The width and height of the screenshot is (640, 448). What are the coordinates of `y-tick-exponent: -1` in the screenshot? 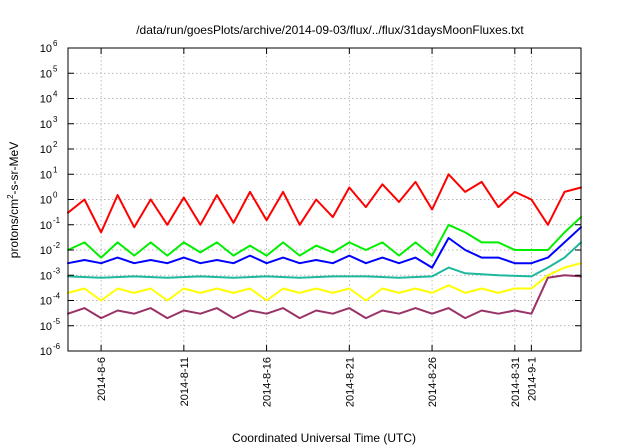 It's located at (57, 220).